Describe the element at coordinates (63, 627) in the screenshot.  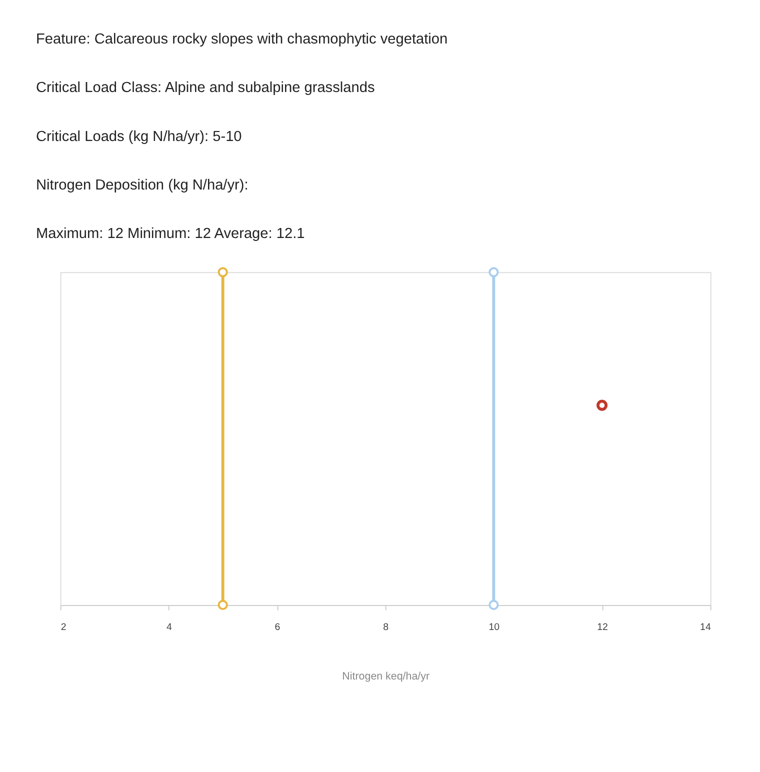
I see `x-tick-label: 2` at that location.